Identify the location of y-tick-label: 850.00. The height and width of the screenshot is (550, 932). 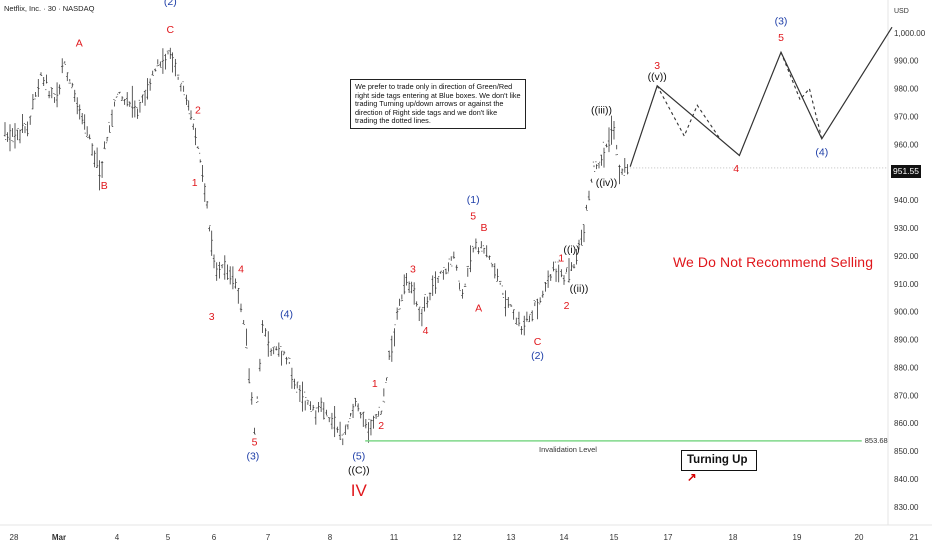
(906, 451).